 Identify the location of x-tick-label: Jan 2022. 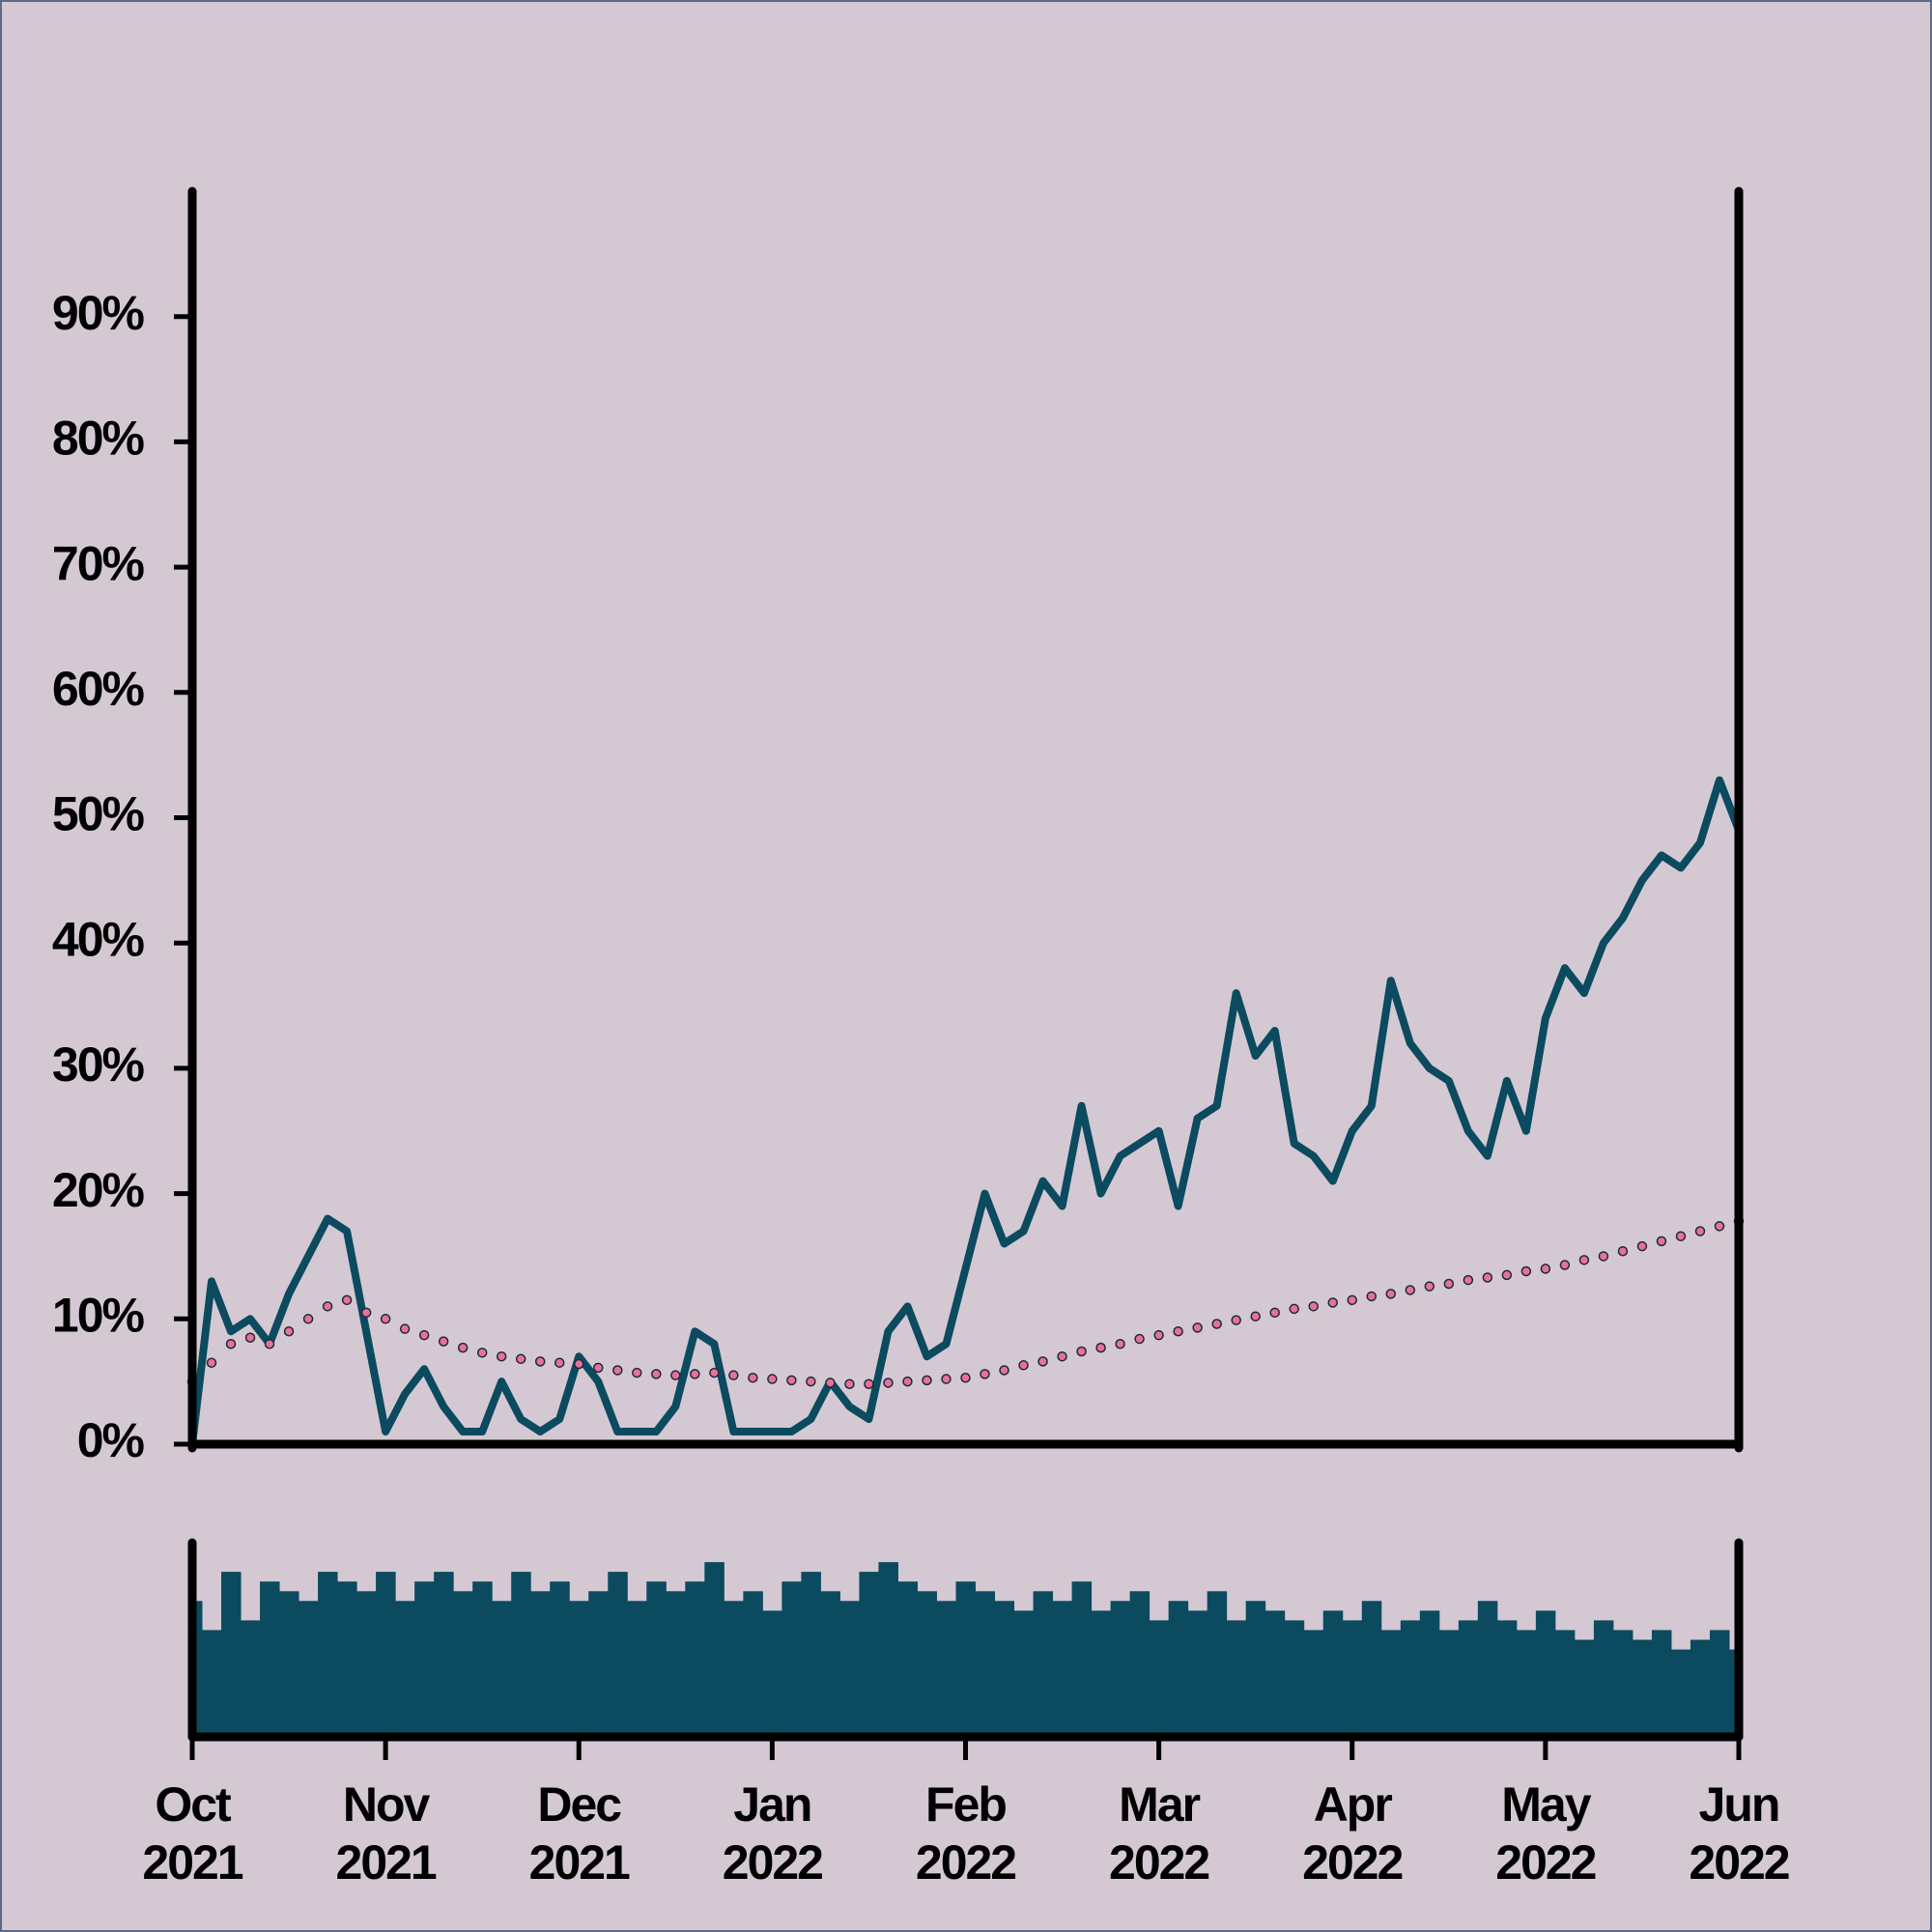
(773, 1833).